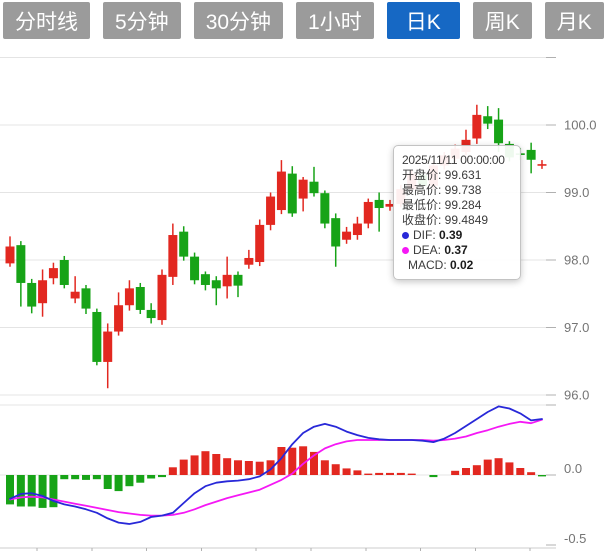 The image size is (611, 551). Describe the element at coordinates (574, 20) in the screenshot. I see `tab-monthly-k: 月K` at that location.